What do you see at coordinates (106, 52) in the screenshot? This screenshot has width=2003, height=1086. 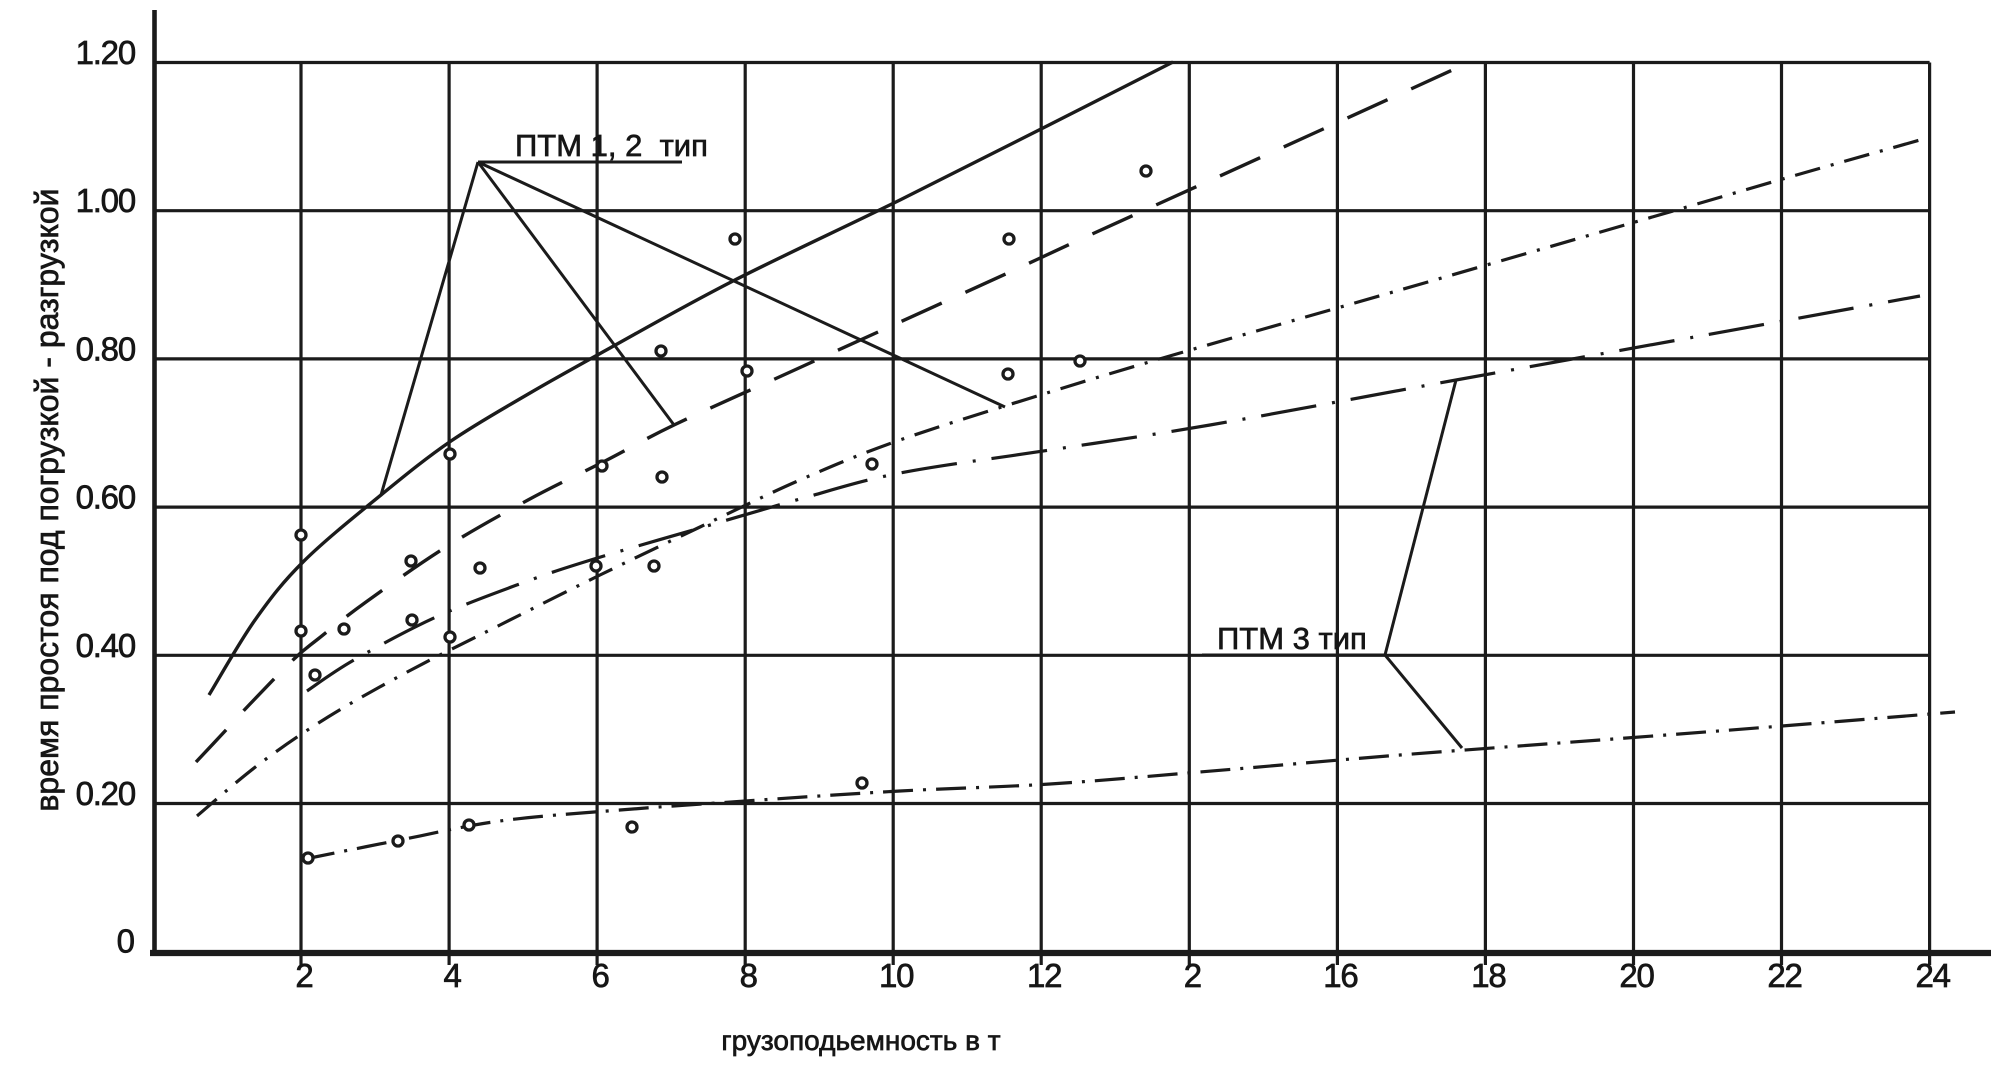 I see `svg-text: 1.20` at bounding box center [106, 52].